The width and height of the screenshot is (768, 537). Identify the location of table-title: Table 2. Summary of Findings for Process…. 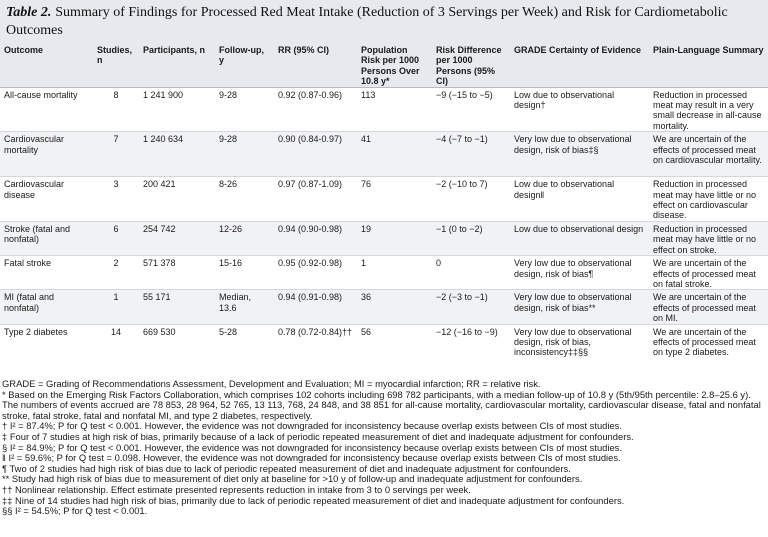
(384, 20).